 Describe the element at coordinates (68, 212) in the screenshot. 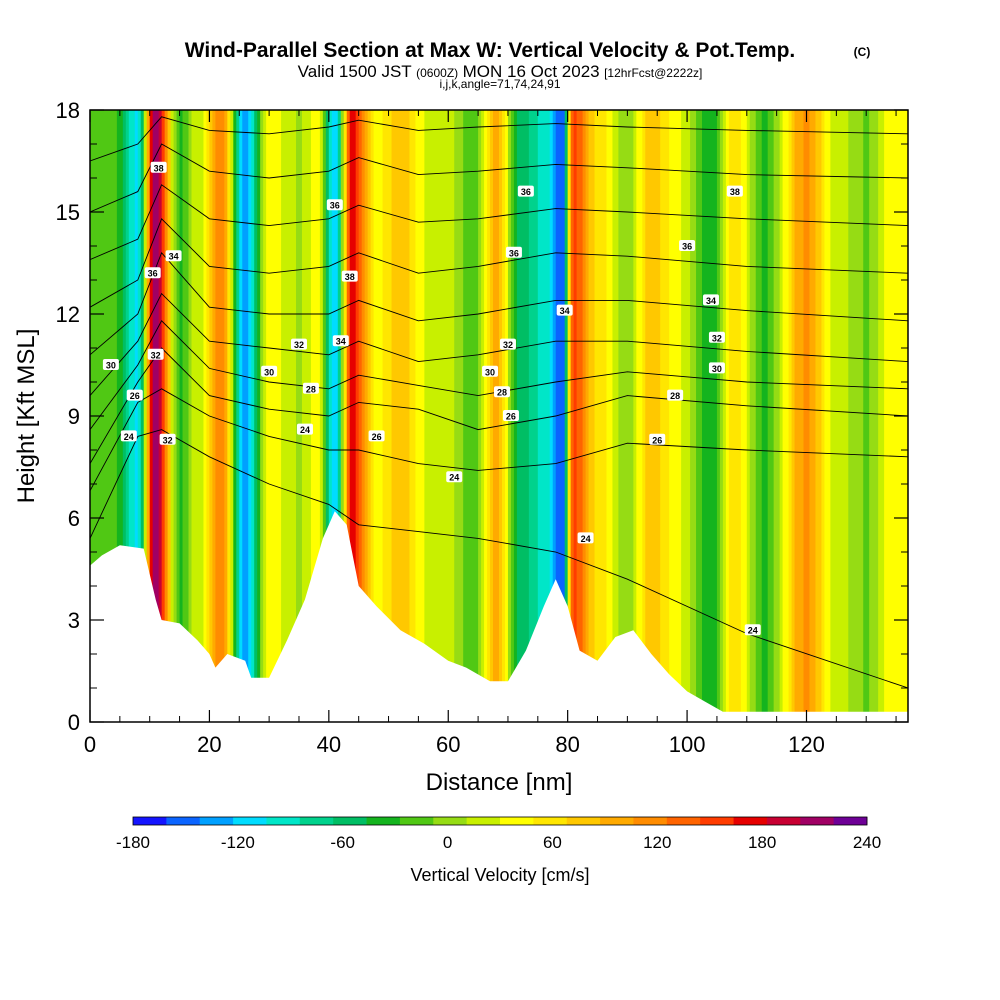

I see `y-tick-label: 15` at that location.